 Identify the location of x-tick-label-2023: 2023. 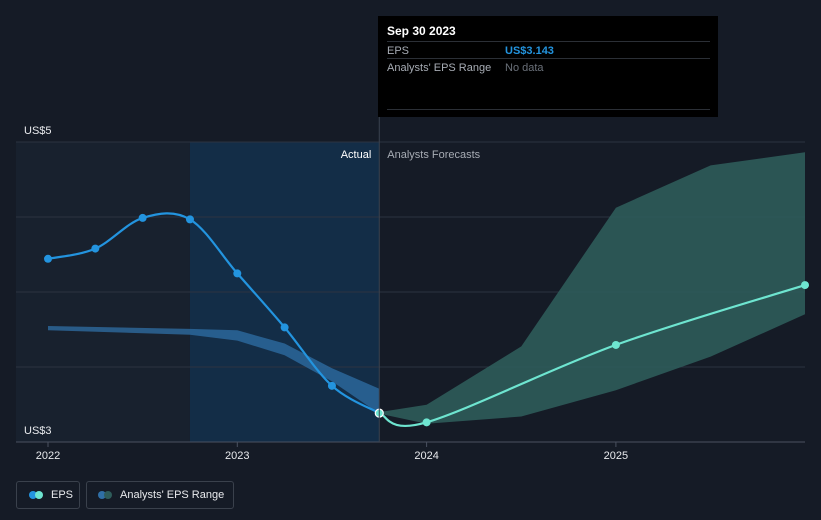
(237, 456).